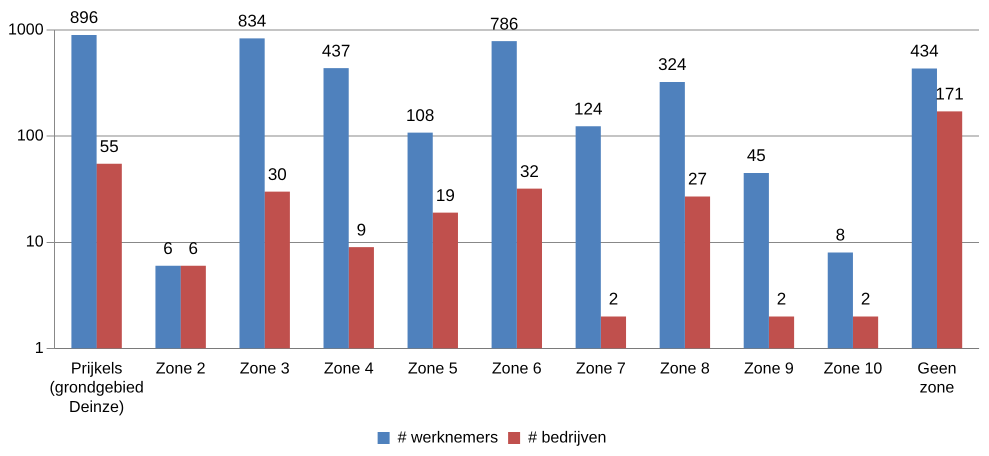 Image resolution: width=989 pixels, height=456 pixels. I want to click on y-tick-label: 1000, so click(26, 29).